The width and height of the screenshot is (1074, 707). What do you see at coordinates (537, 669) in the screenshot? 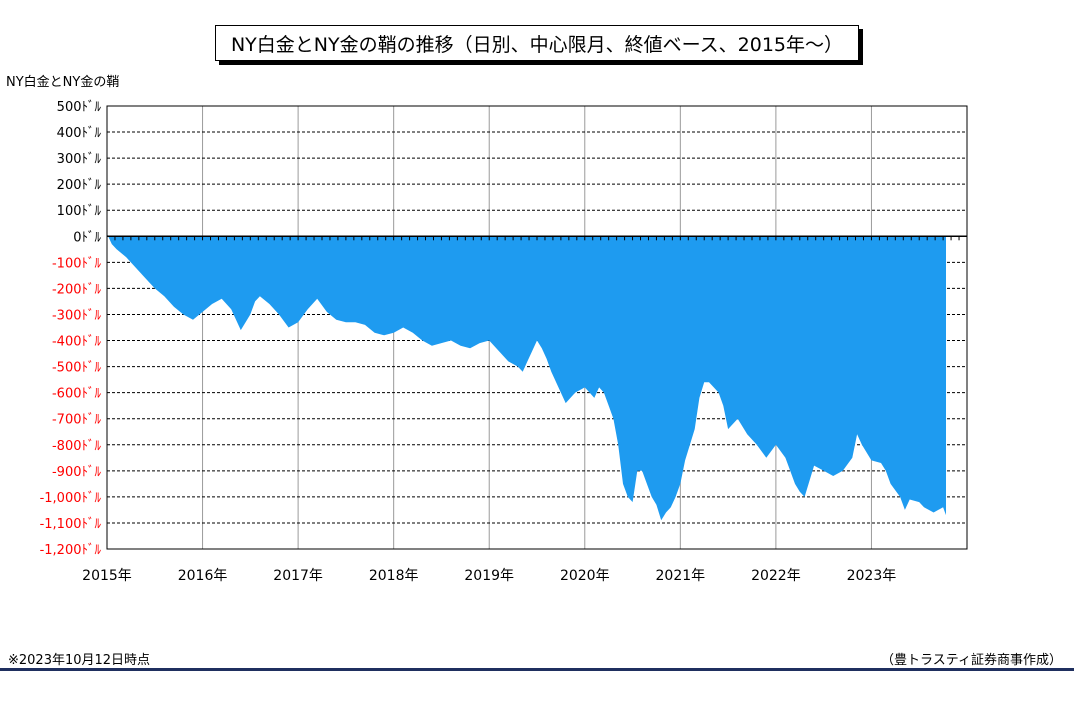
I see `bottom-divider` at bounding box center [537, 669].